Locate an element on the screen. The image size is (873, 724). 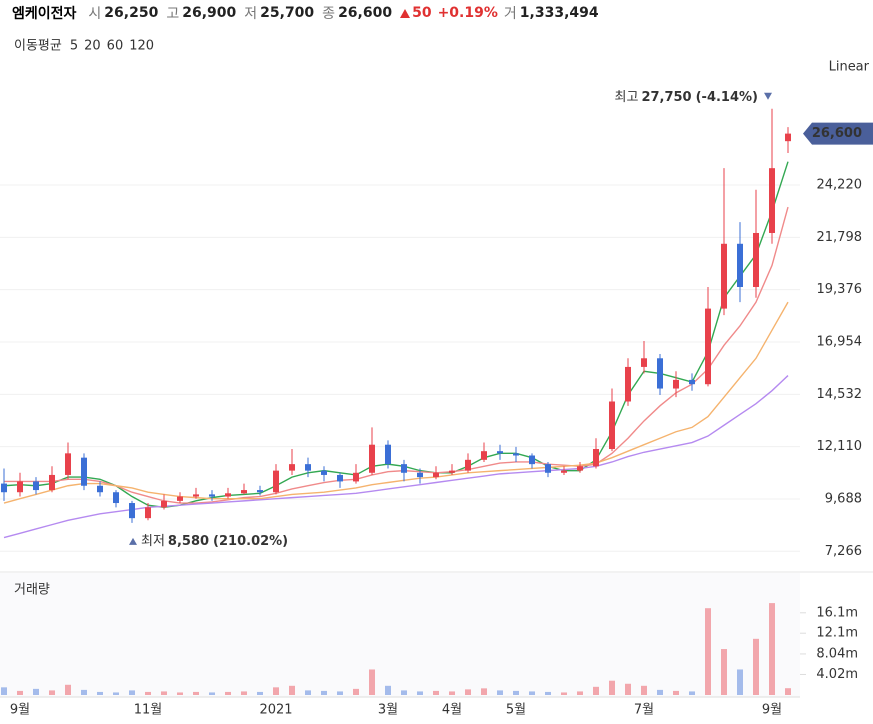
change-value: 50 is located at coordinates (422, 13).